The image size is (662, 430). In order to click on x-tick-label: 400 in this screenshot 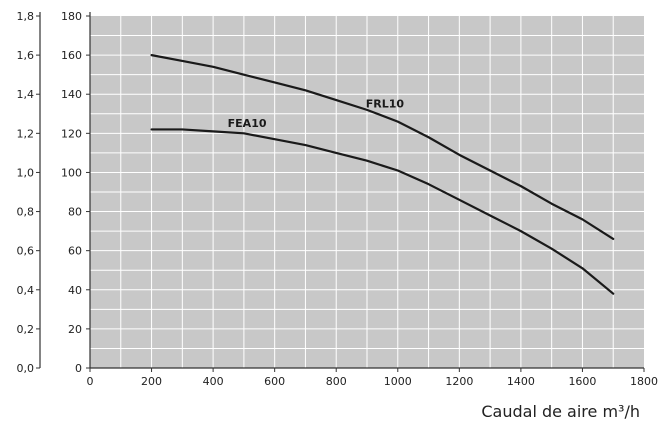, I will do `click(213, 381)`.